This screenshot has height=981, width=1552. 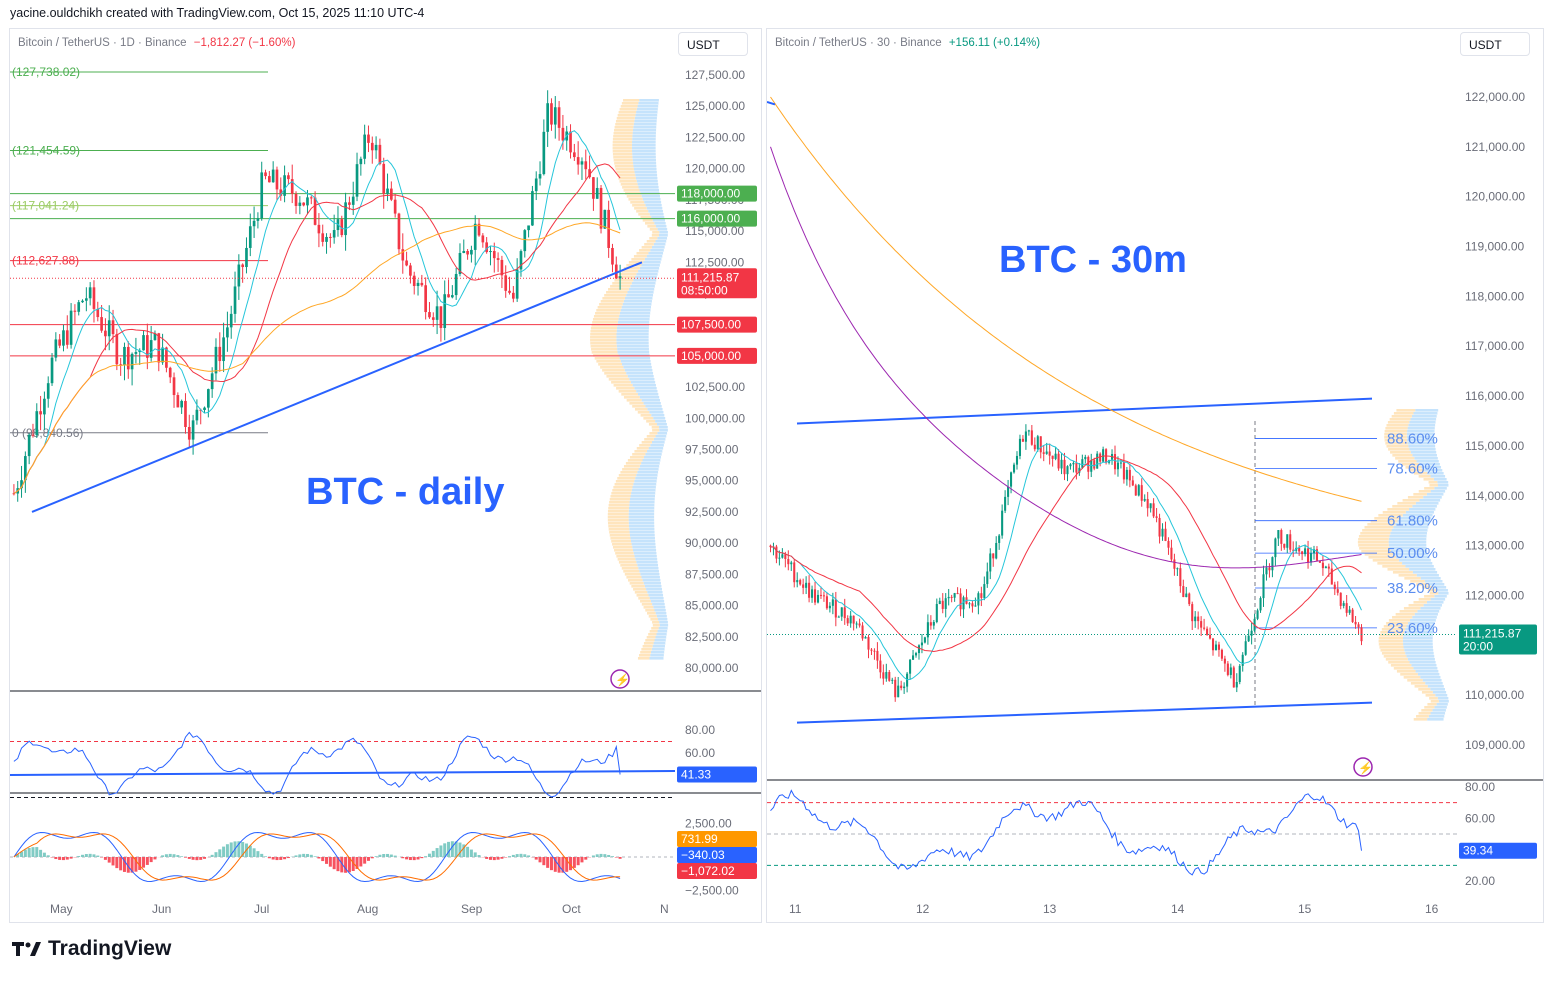 What do you see at coordinates (710, 277) in the screenshot?
I see `last-price-badge: 111,215.87` at bounding box center [710, 277].